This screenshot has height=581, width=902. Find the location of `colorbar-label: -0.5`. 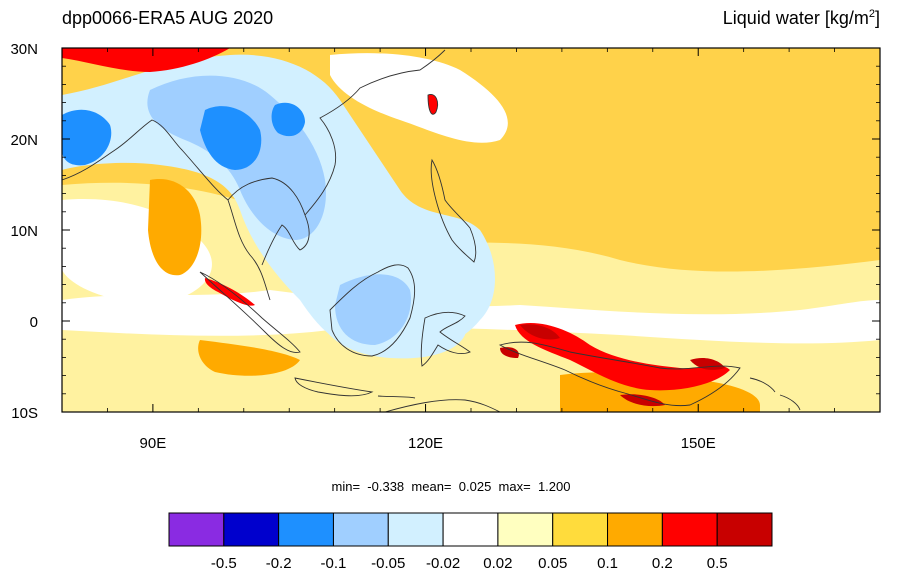

colorbar-label: -0.5 is located at coordinates (224, 563).